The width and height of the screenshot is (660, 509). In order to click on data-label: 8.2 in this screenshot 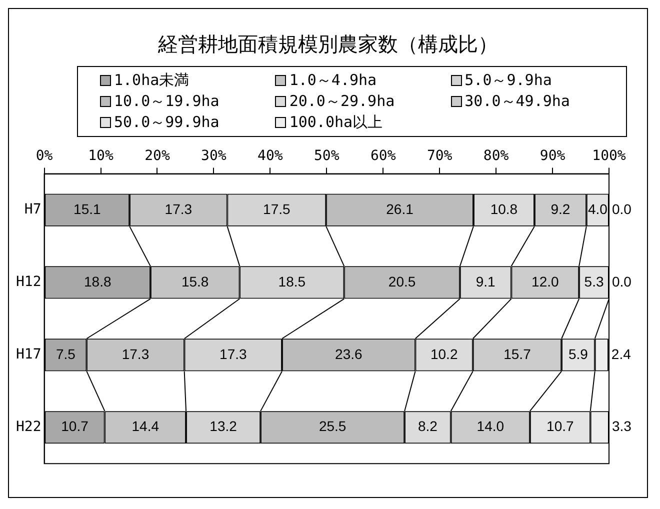, I will do `click(428, 426)`.